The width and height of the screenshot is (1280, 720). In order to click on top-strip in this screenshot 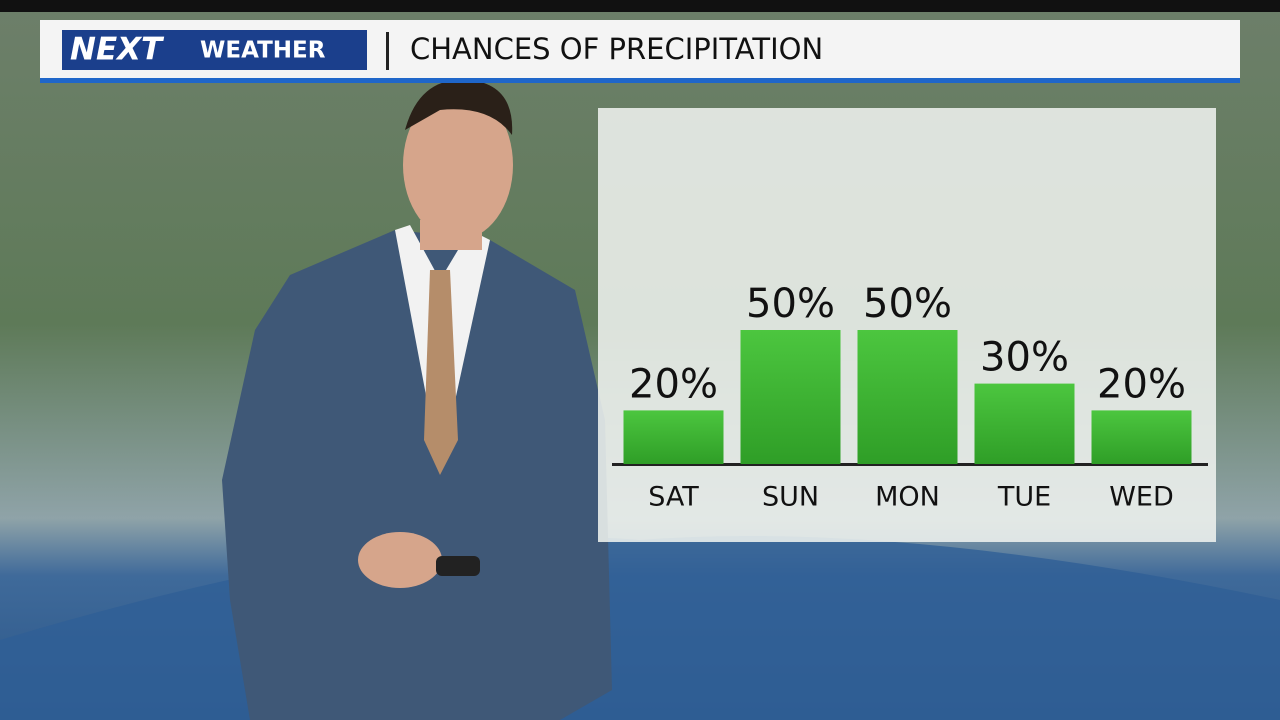, I will do `click(640, 6)`.